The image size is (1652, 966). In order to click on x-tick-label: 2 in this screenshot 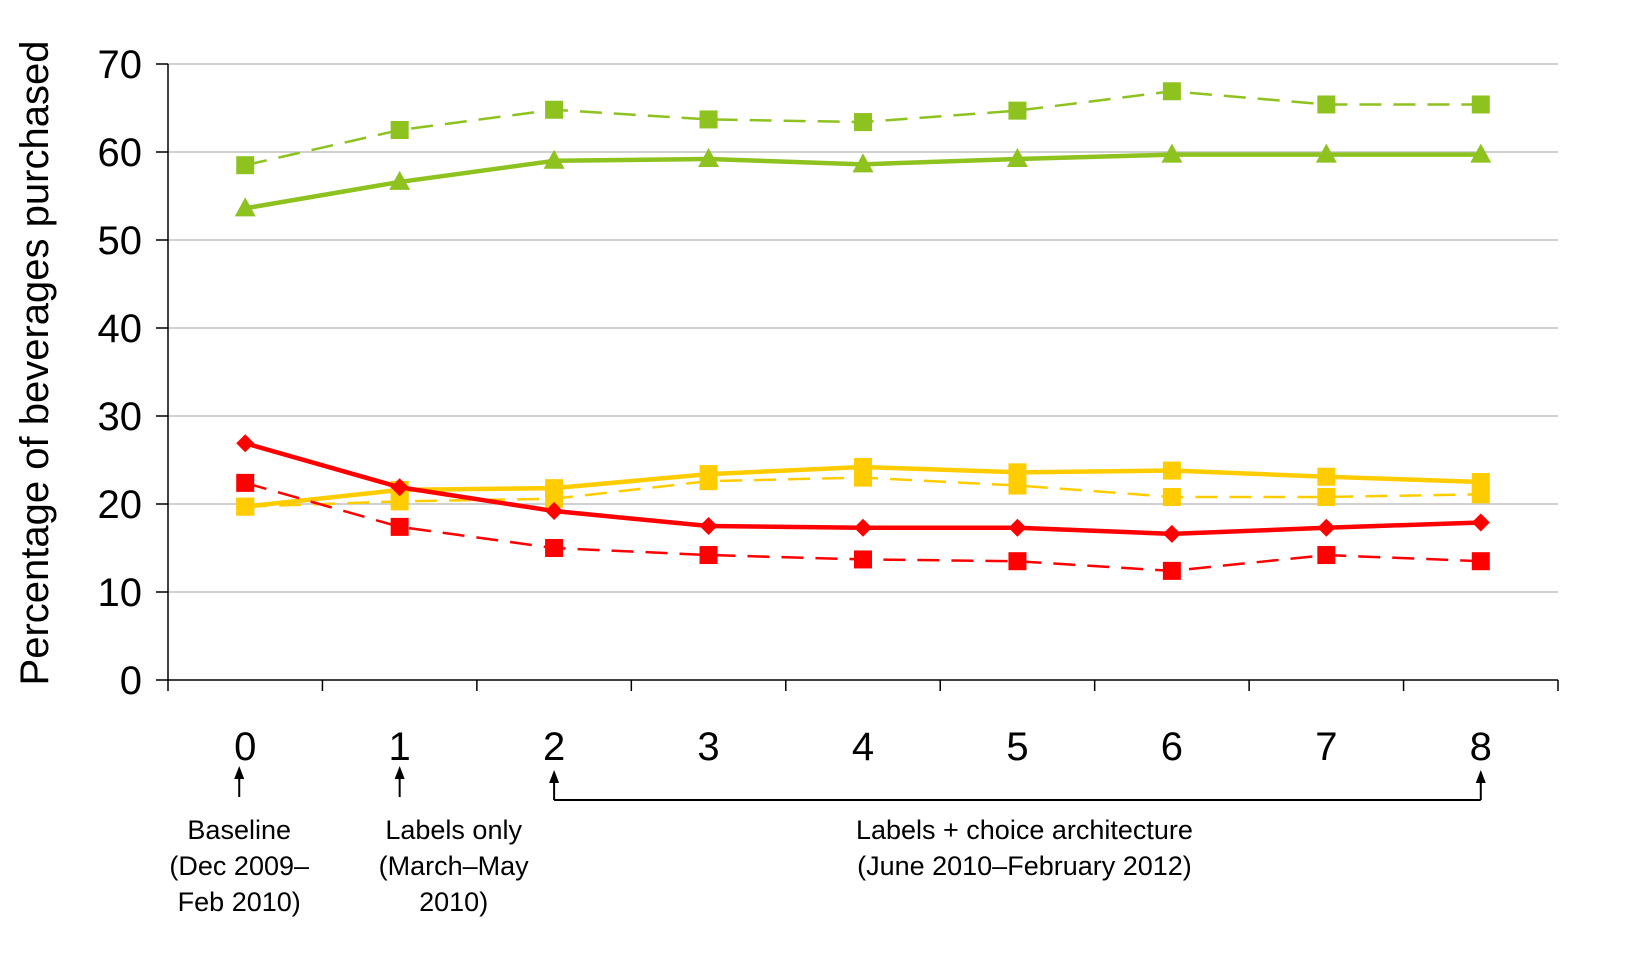, I will do `click(554, 747)`.